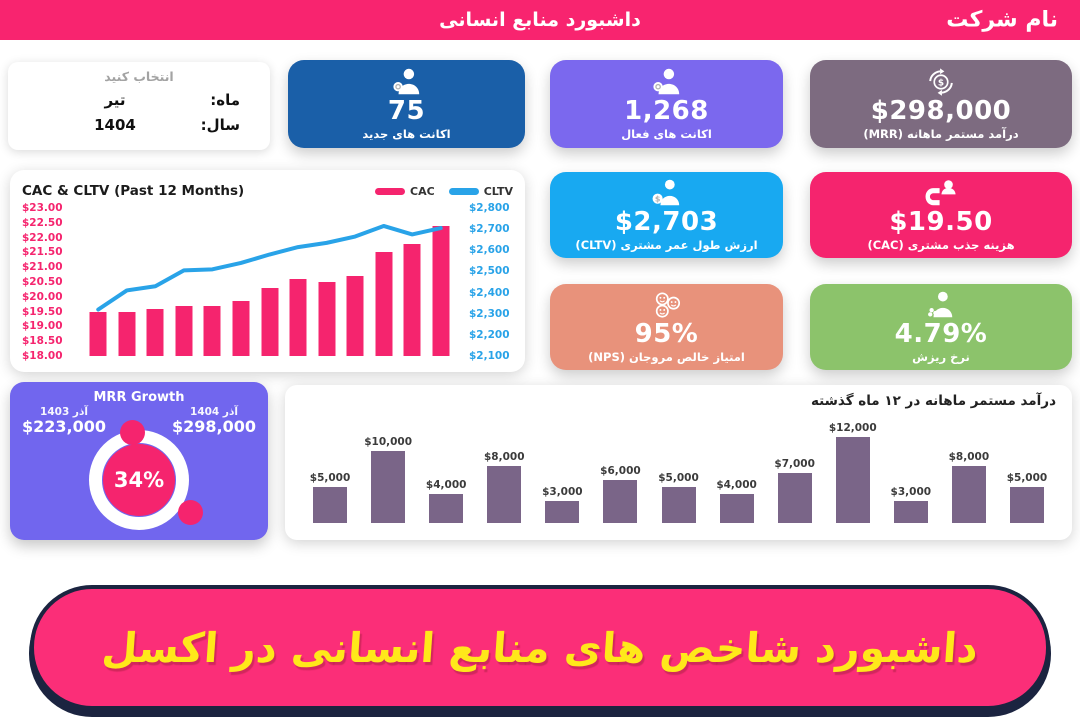  Describe the element at coordinates (406, 111) in the screenshot. I see `kpi-value: 75` at that location.